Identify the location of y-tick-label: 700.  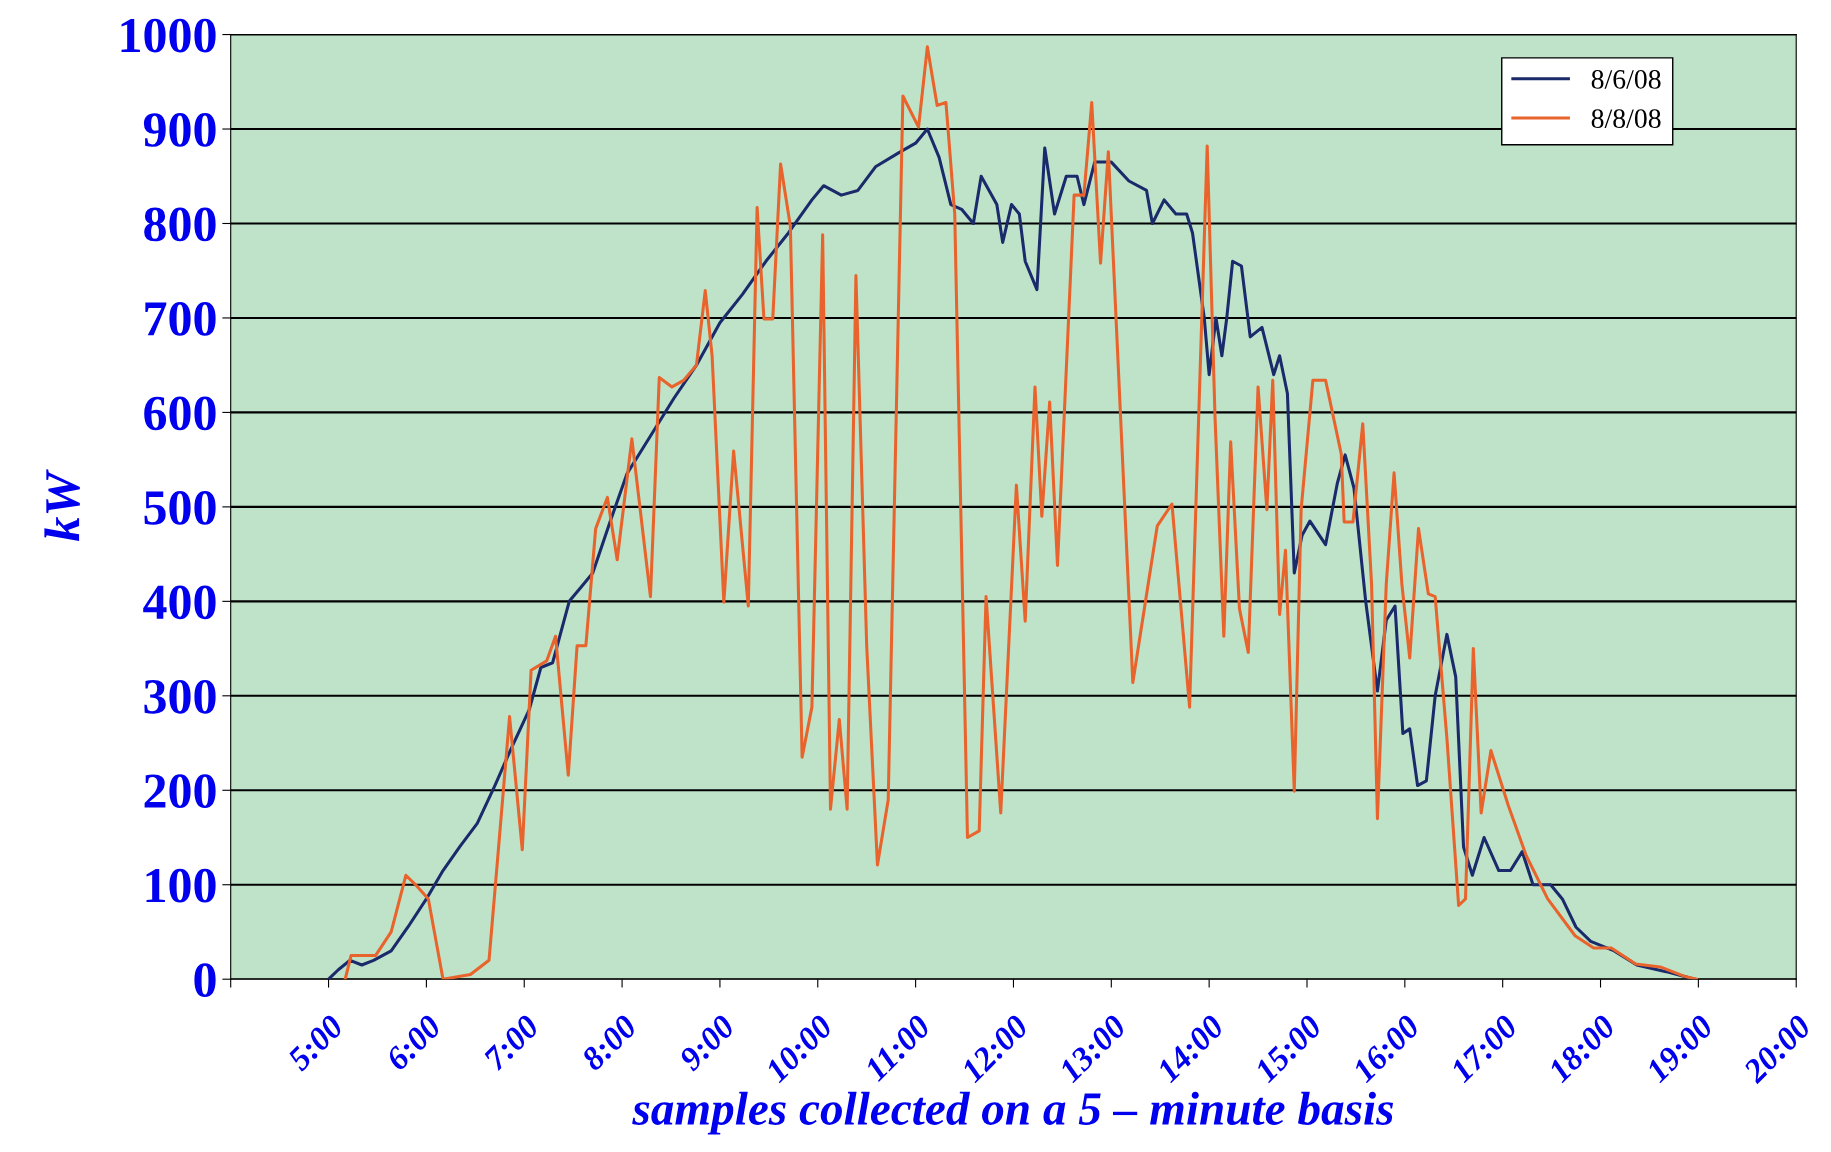
(180, 319).